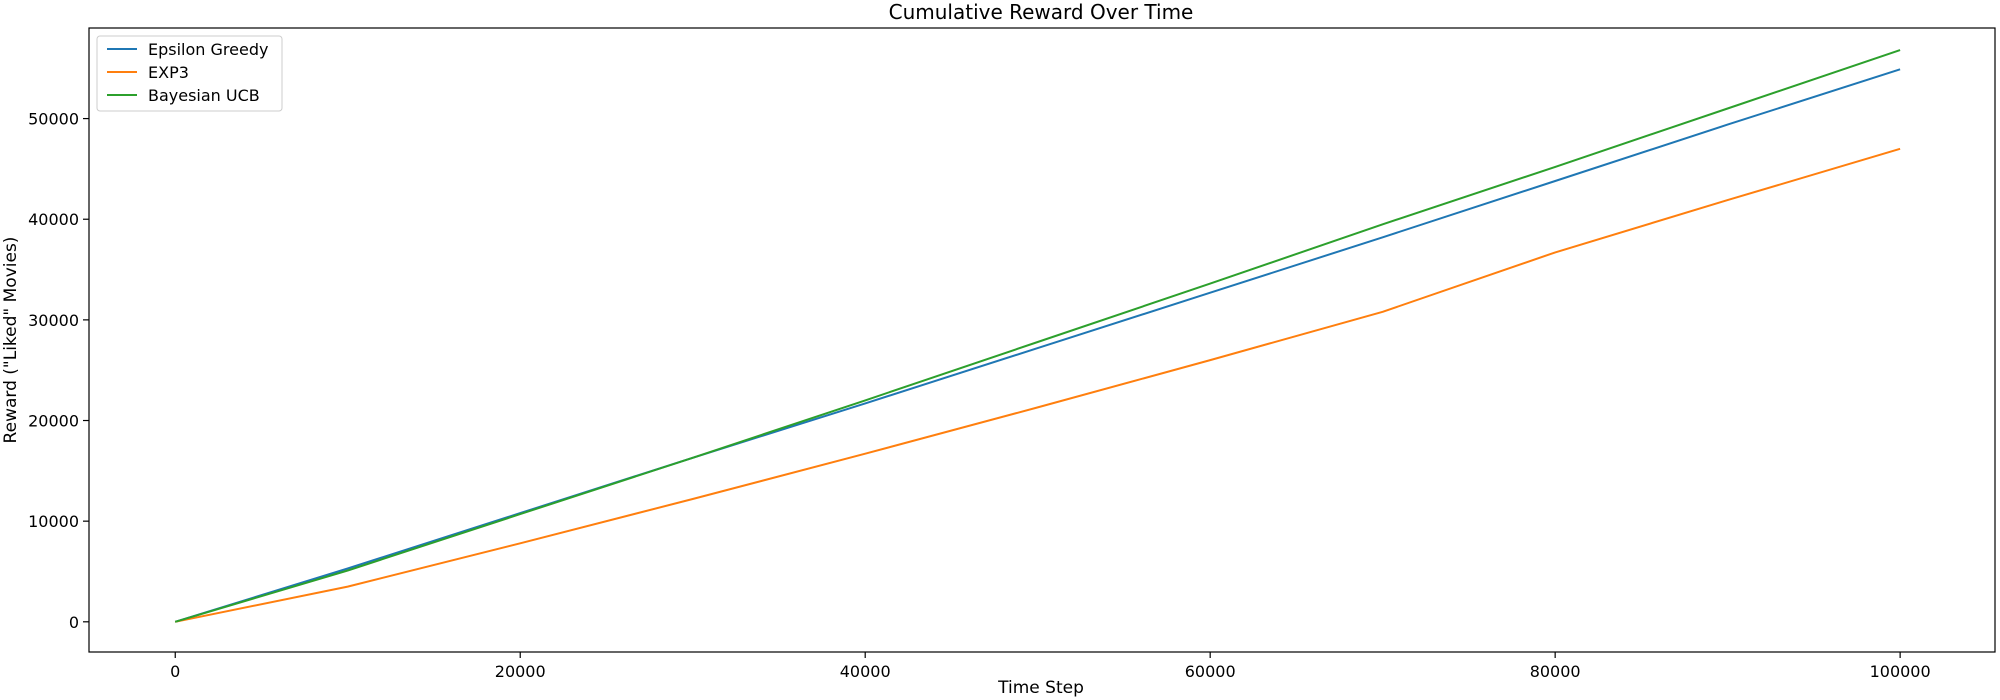 This screenshot has width=2000, height=700. Describe the element at coordinates (1041, 12) in the screenshot. I see `chart-title: Cumulative Reward Over Time` at that location.